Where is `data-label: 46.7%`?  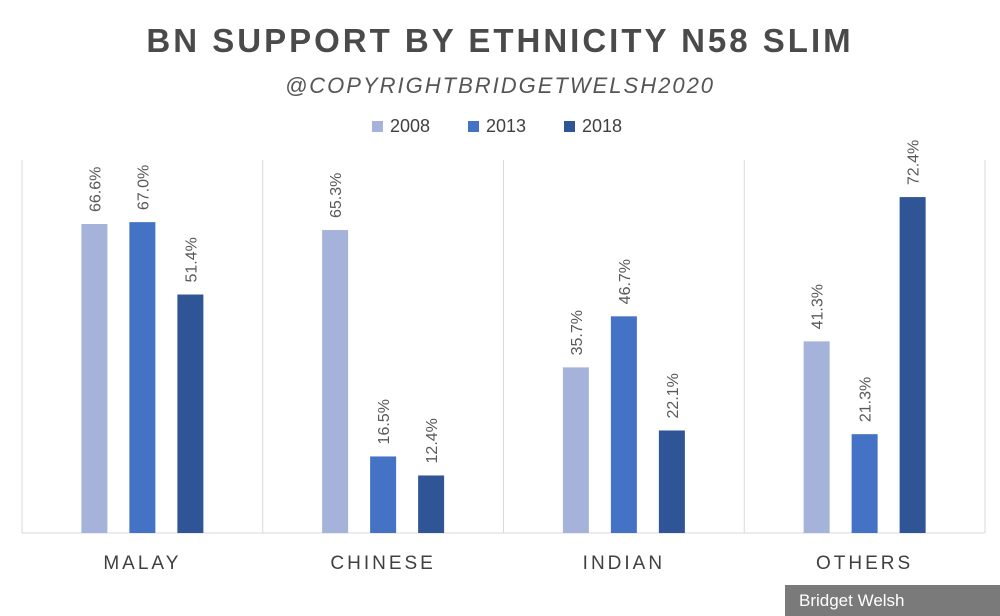 data-label: 46.7% is located at coordinates (625, 281).